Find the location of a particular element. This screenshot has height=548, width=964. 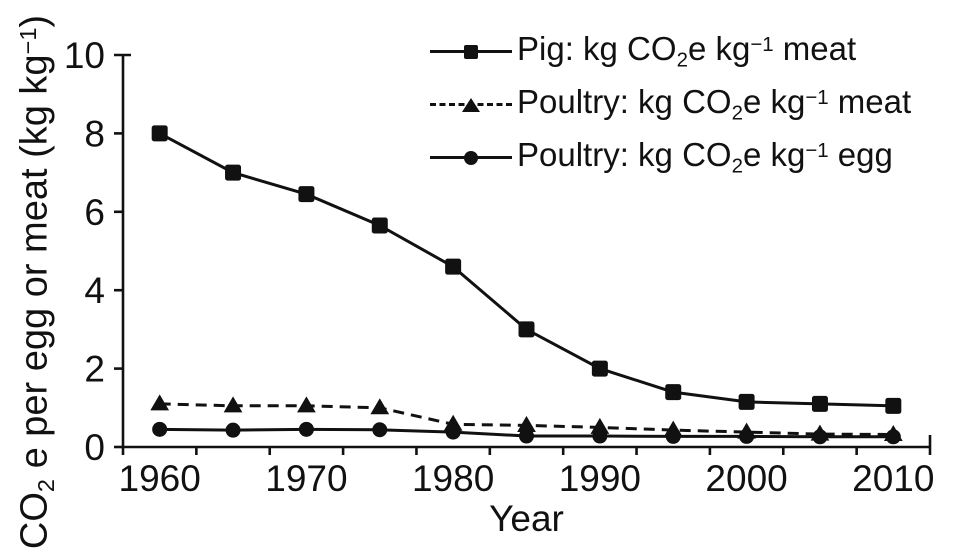

y-tick-label: 10 is located at coordinates (84, 55).